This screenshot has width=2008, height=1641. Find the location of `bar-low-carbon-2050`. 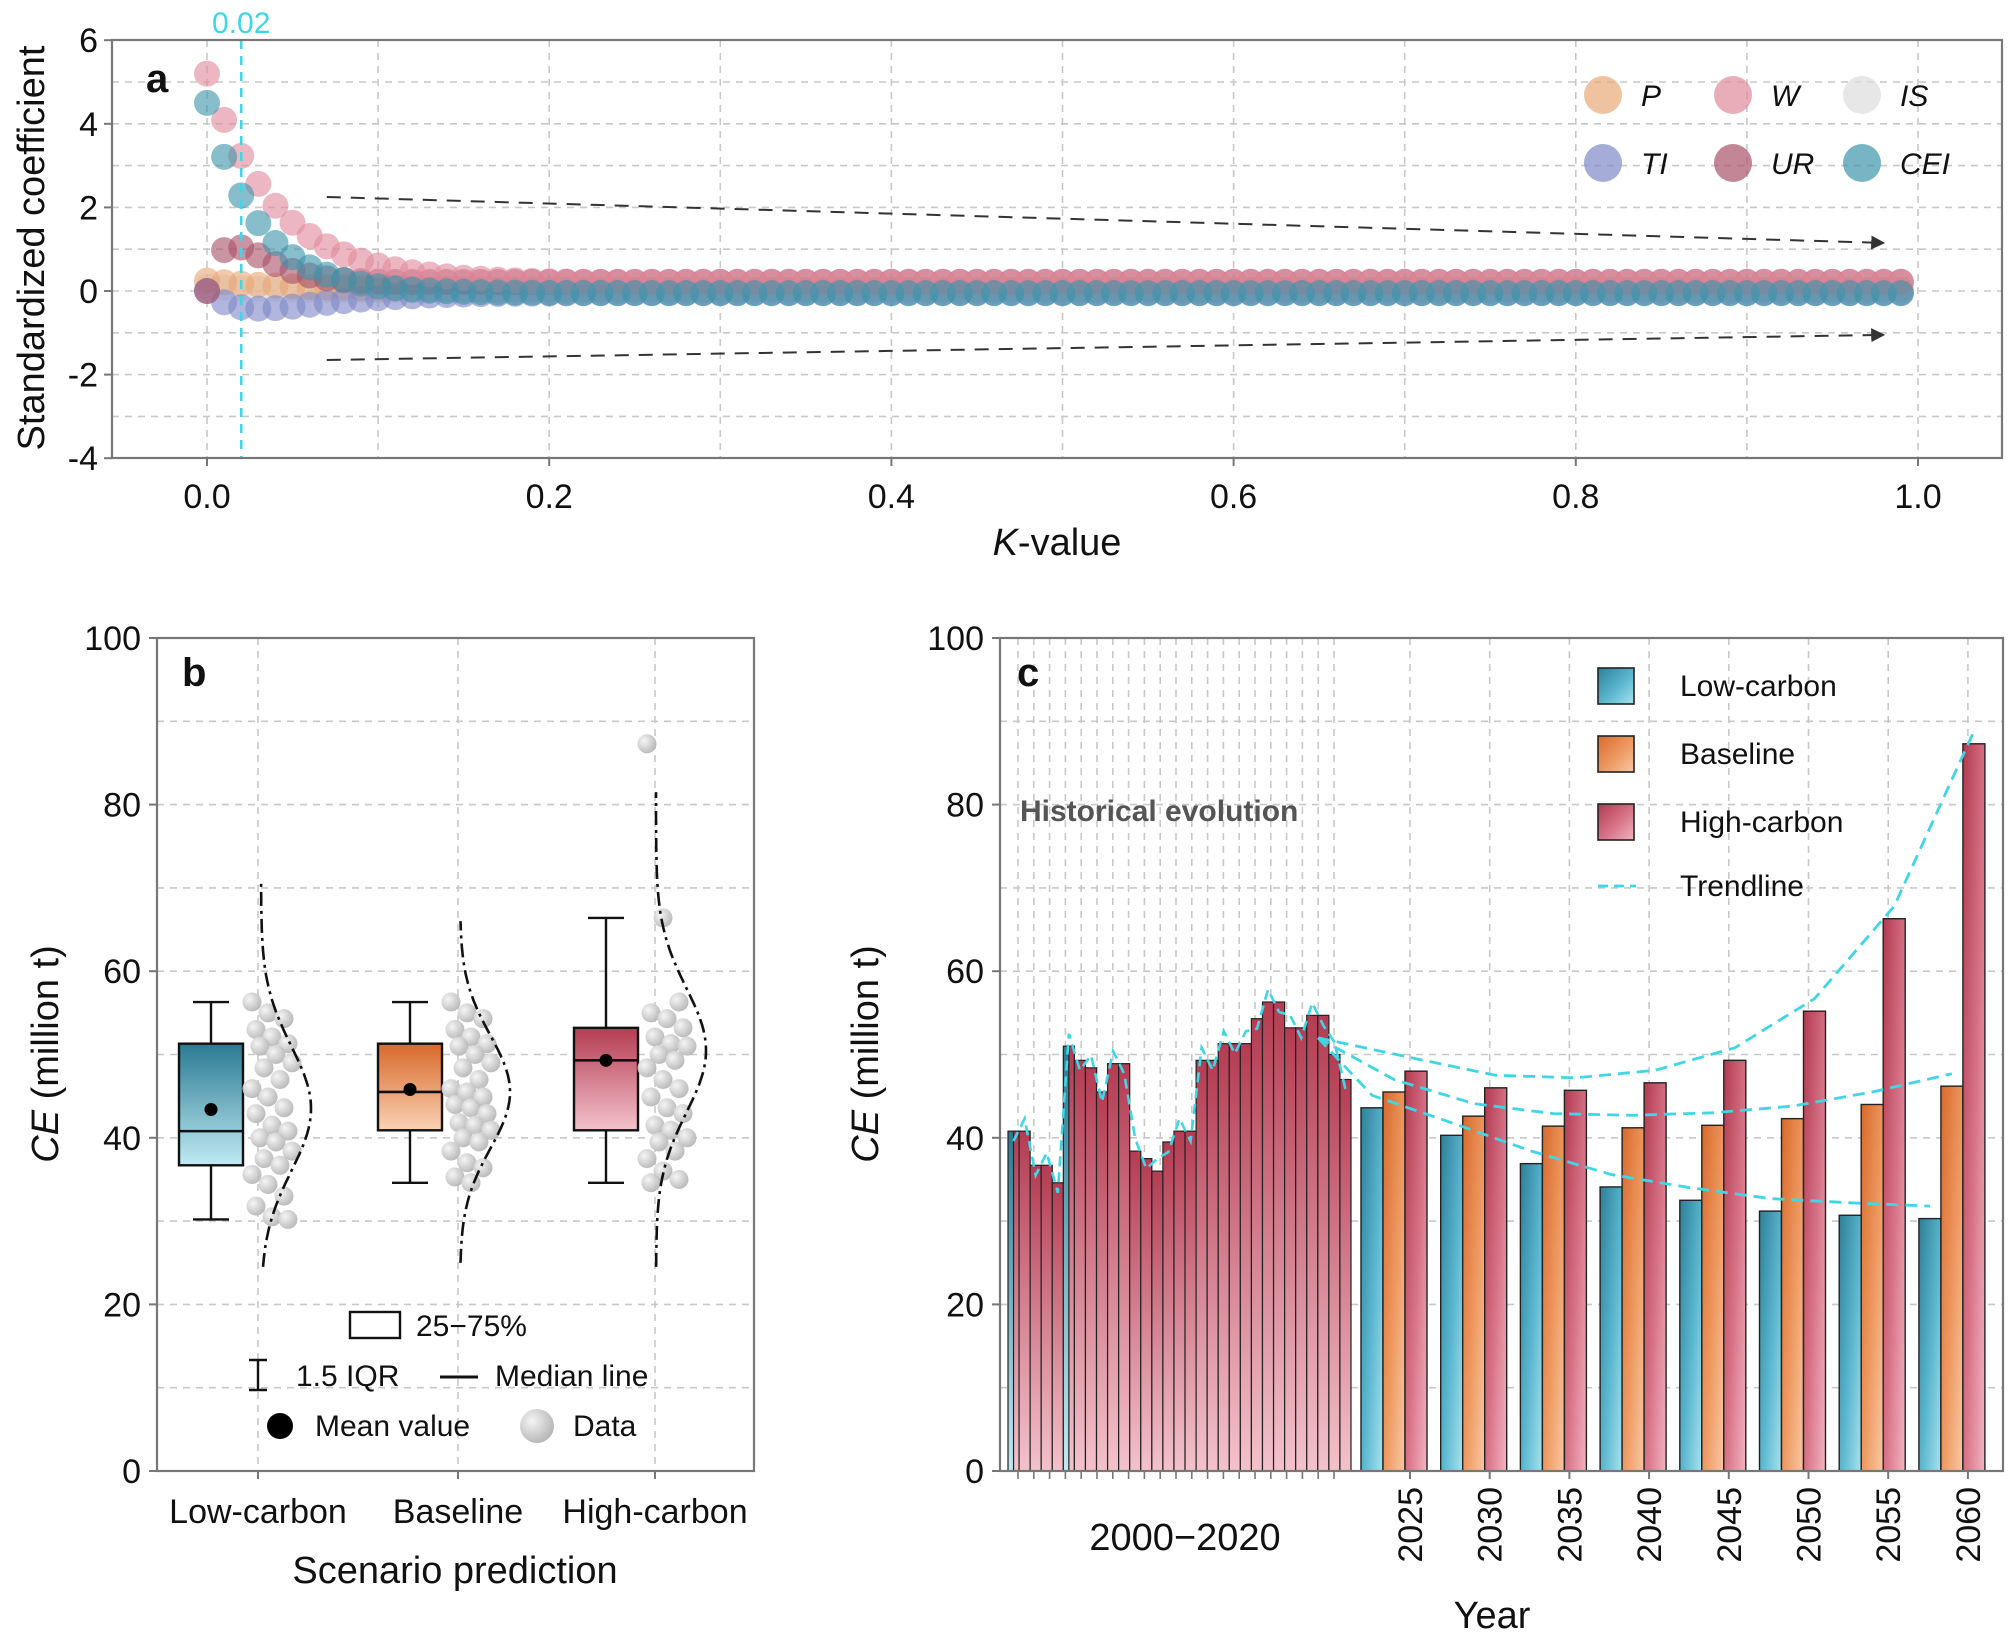

bar-low-carbon-2050 is located at coordinates (1770, 1341).